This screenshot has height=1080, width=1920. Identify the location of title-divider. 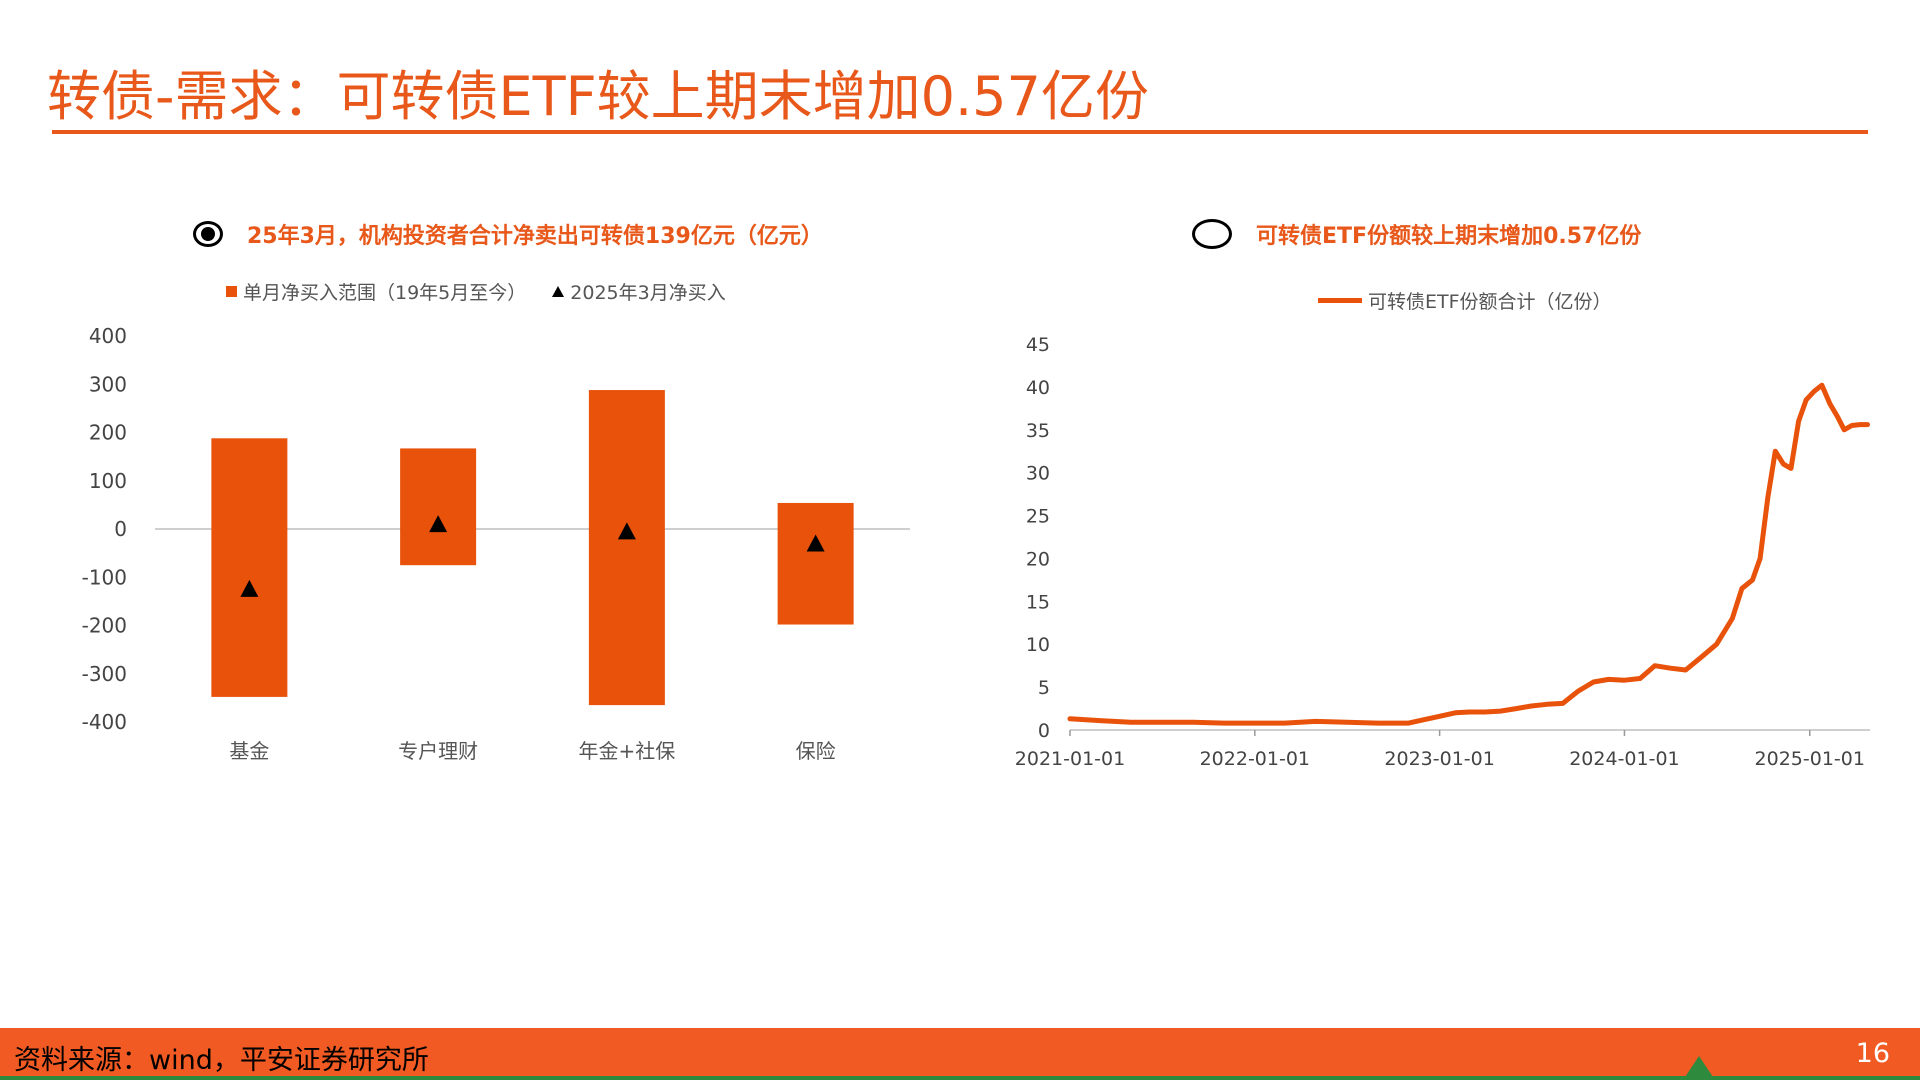
(960, 132).